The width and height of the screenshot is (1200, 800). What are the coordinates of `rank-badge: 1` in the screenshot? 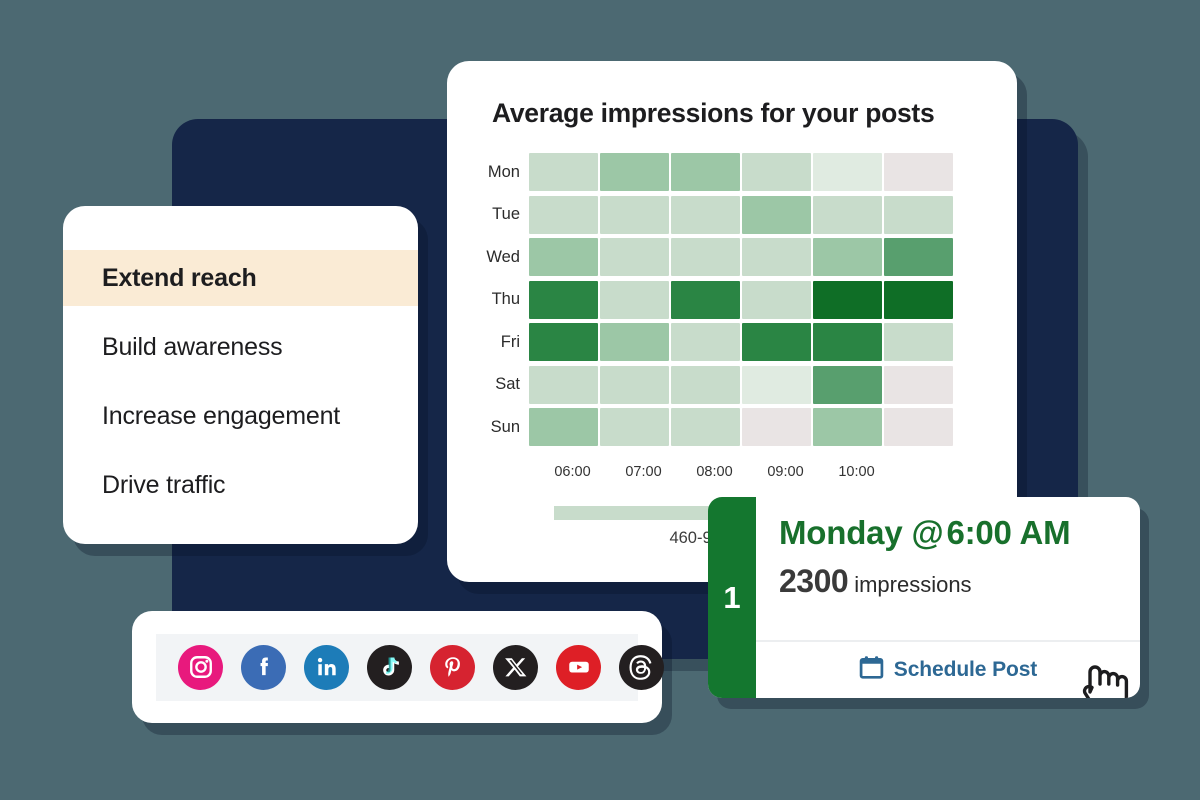 It's located at (732, 597).